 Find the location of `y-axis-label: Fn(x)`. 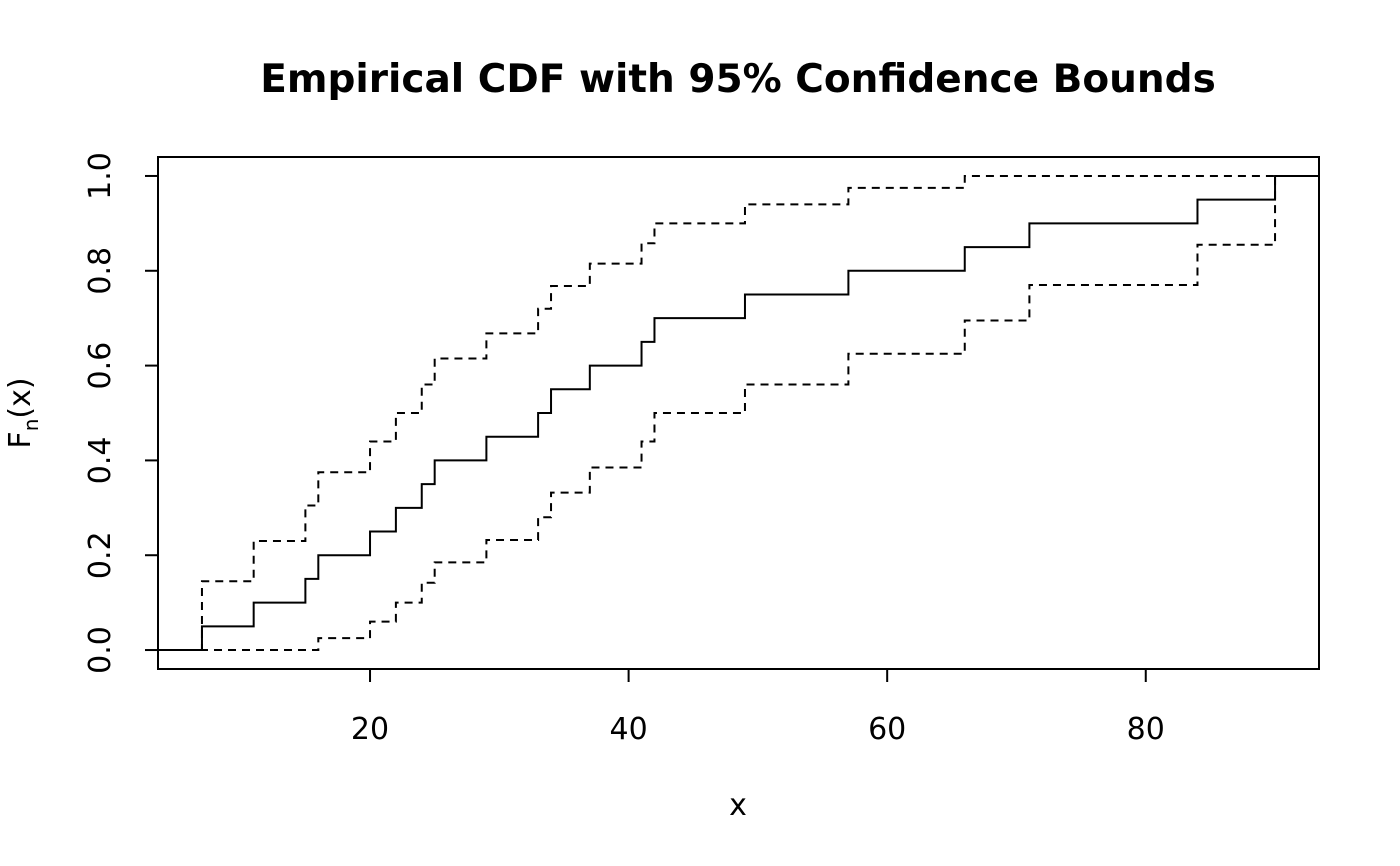

y-axis-label: Fn(x) is located at coordinates (23, 412).